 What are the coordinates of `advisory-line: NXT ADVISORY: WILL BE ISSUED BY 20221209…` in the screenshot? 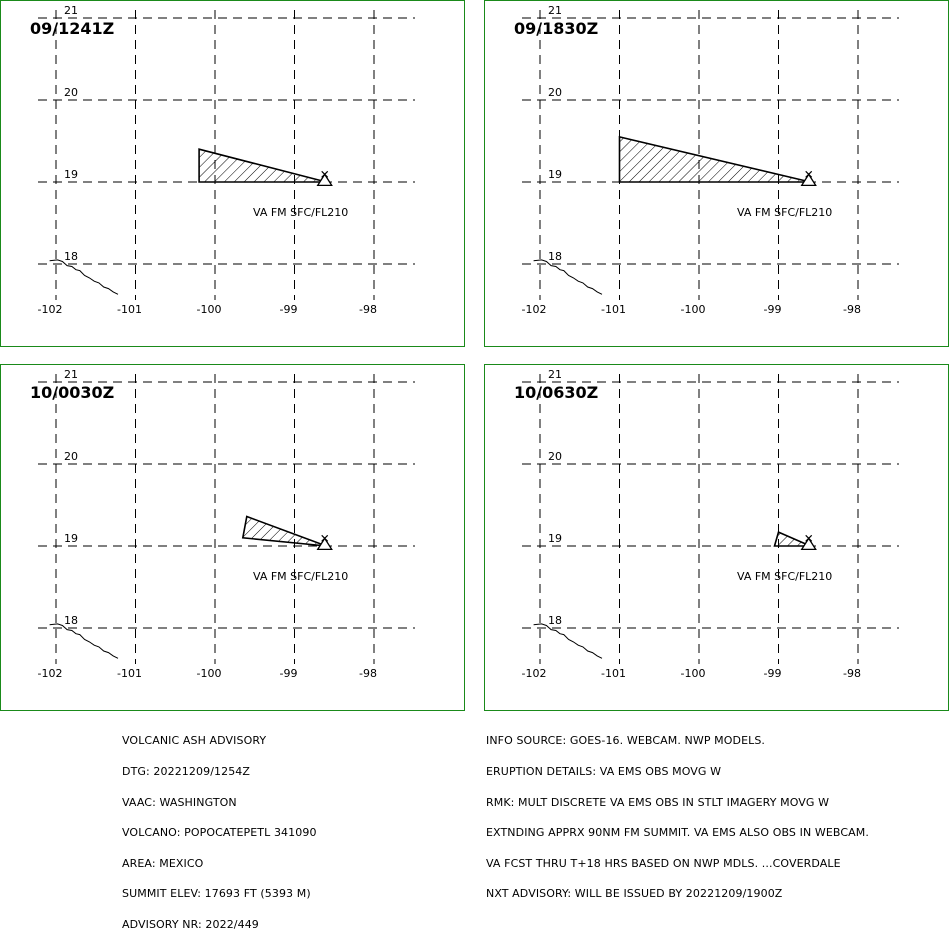 It's located at (634, 894).